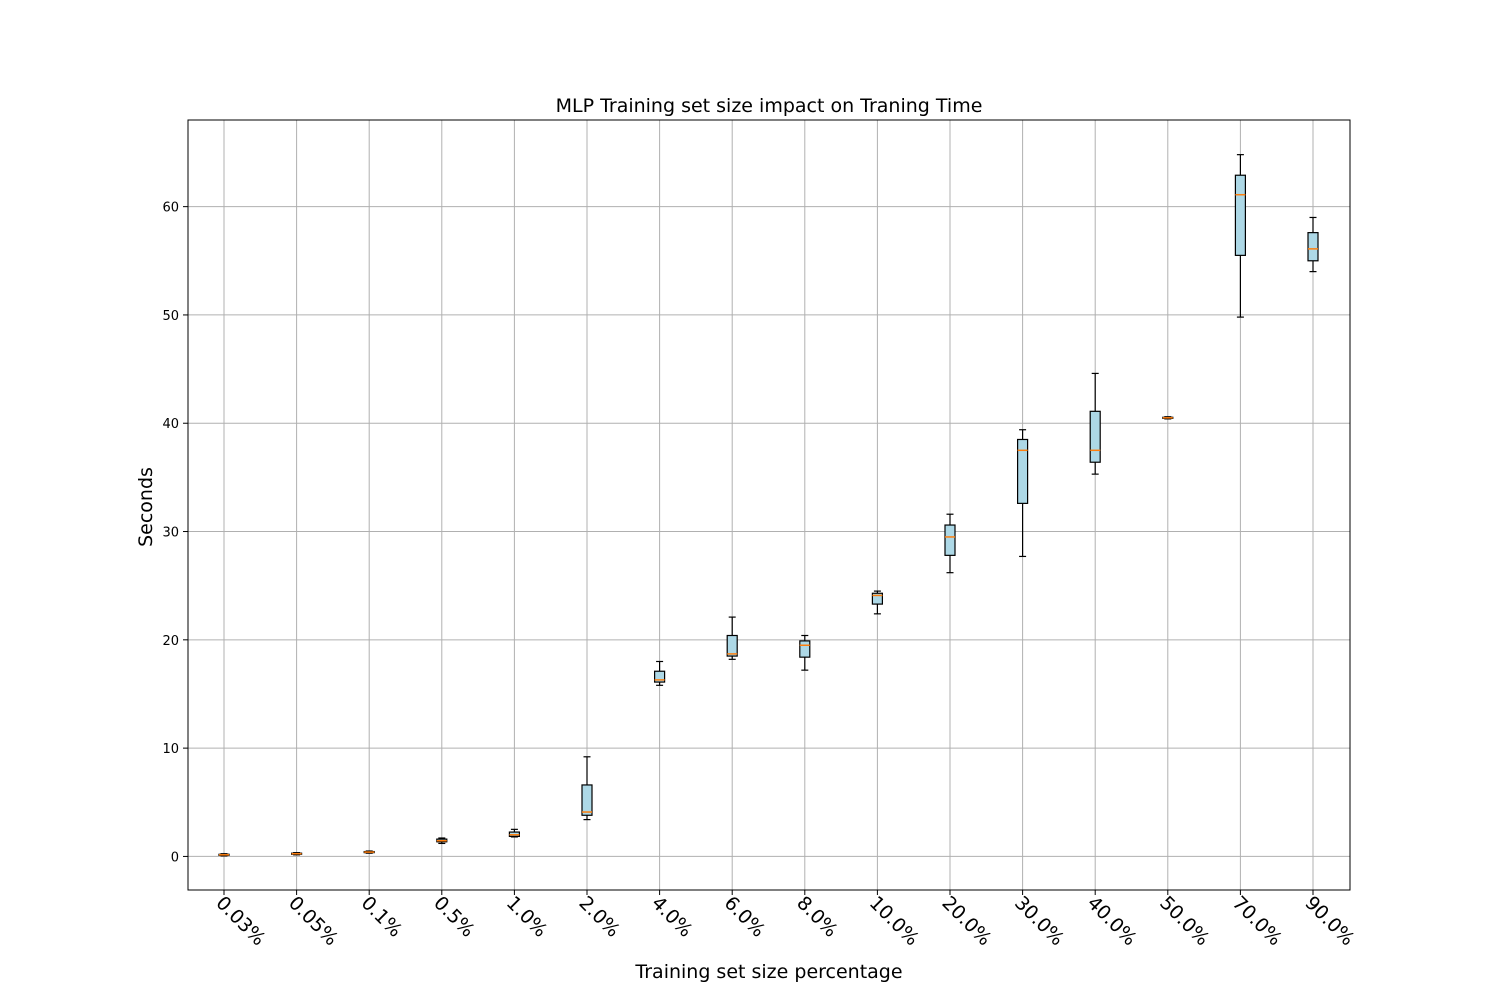  I want to click on box-2-0-, so click(587, 788).